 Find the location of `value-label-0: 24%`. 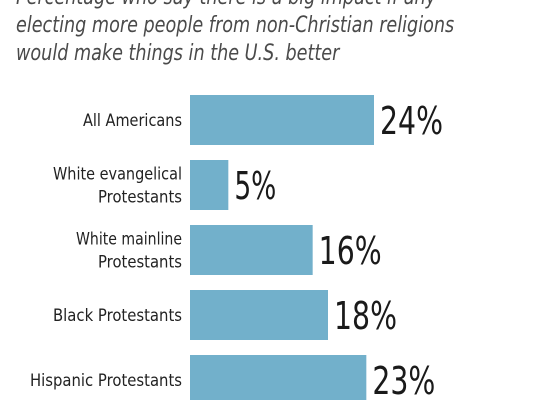

value-label-0: 24% is located at coordinates (411, 121).